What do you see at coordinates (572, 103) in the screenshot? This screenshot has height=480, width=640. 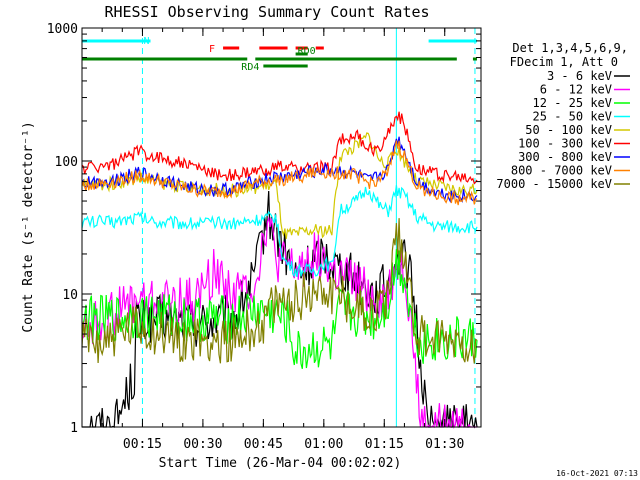 I see `legend-label-2: 12 - 25 keV` at bounding box center [572, 103].